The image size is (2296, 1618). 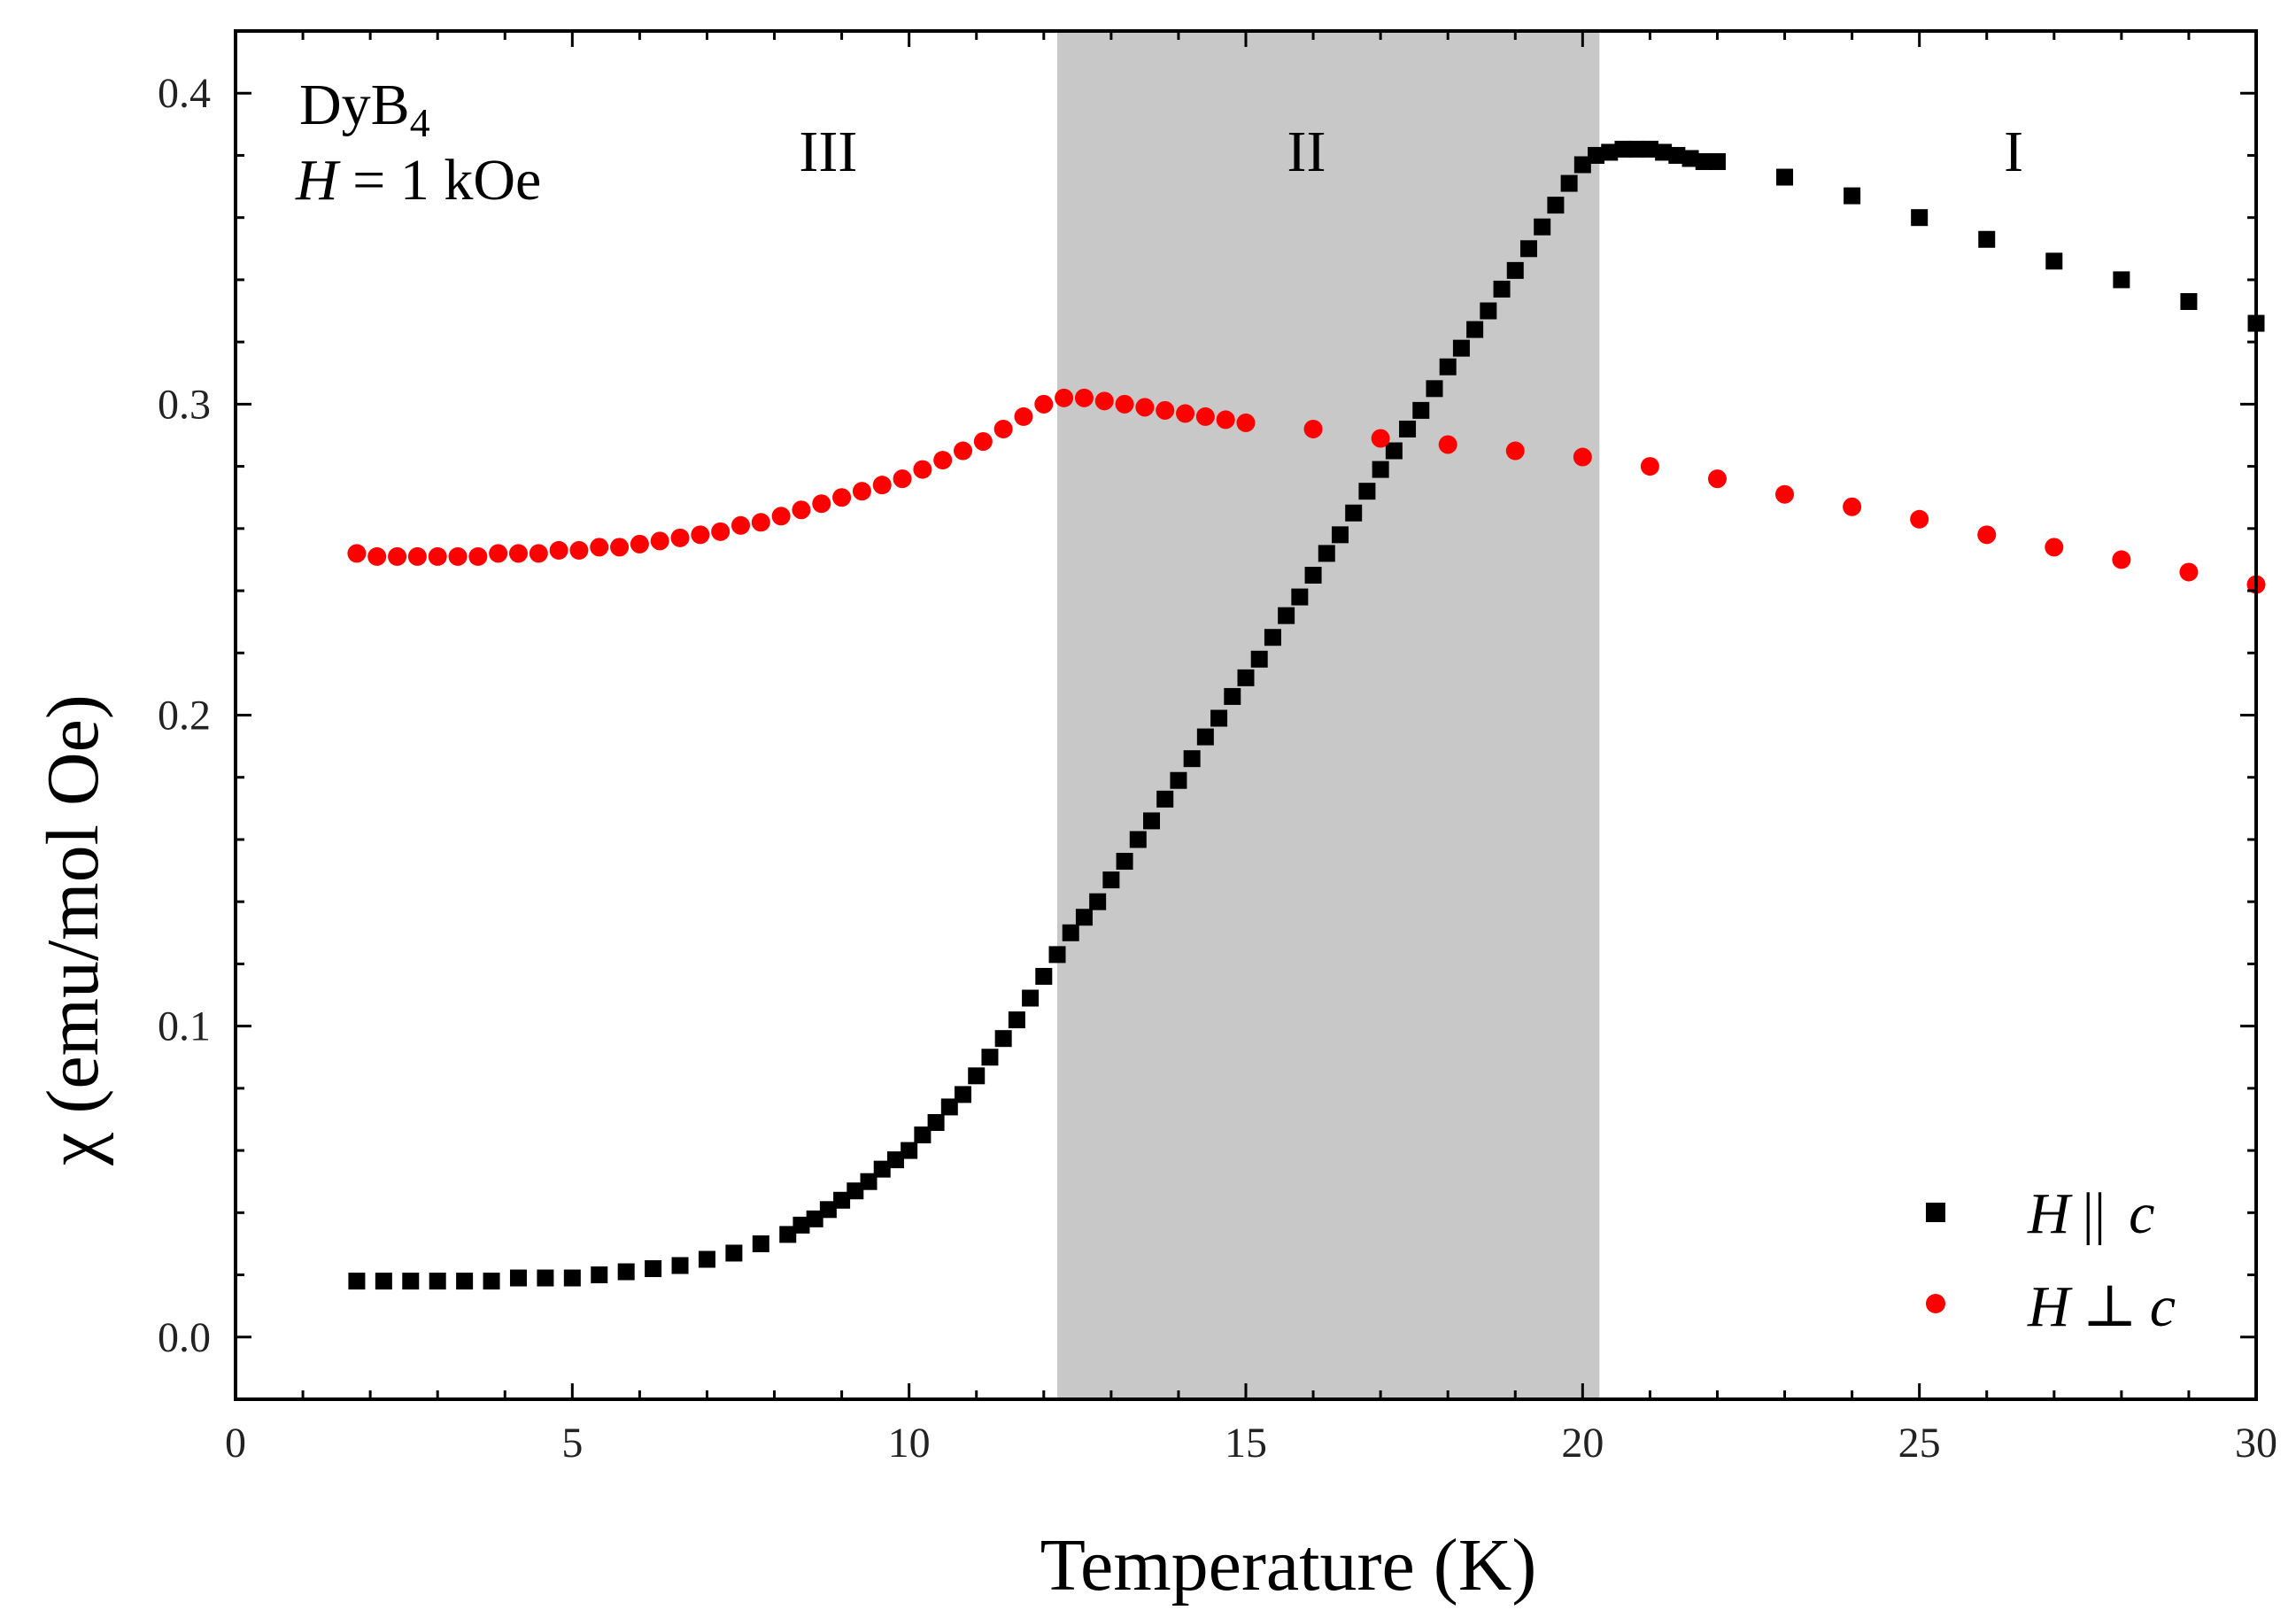 I want to click on field-variable: H, so click(x=318, y=180).